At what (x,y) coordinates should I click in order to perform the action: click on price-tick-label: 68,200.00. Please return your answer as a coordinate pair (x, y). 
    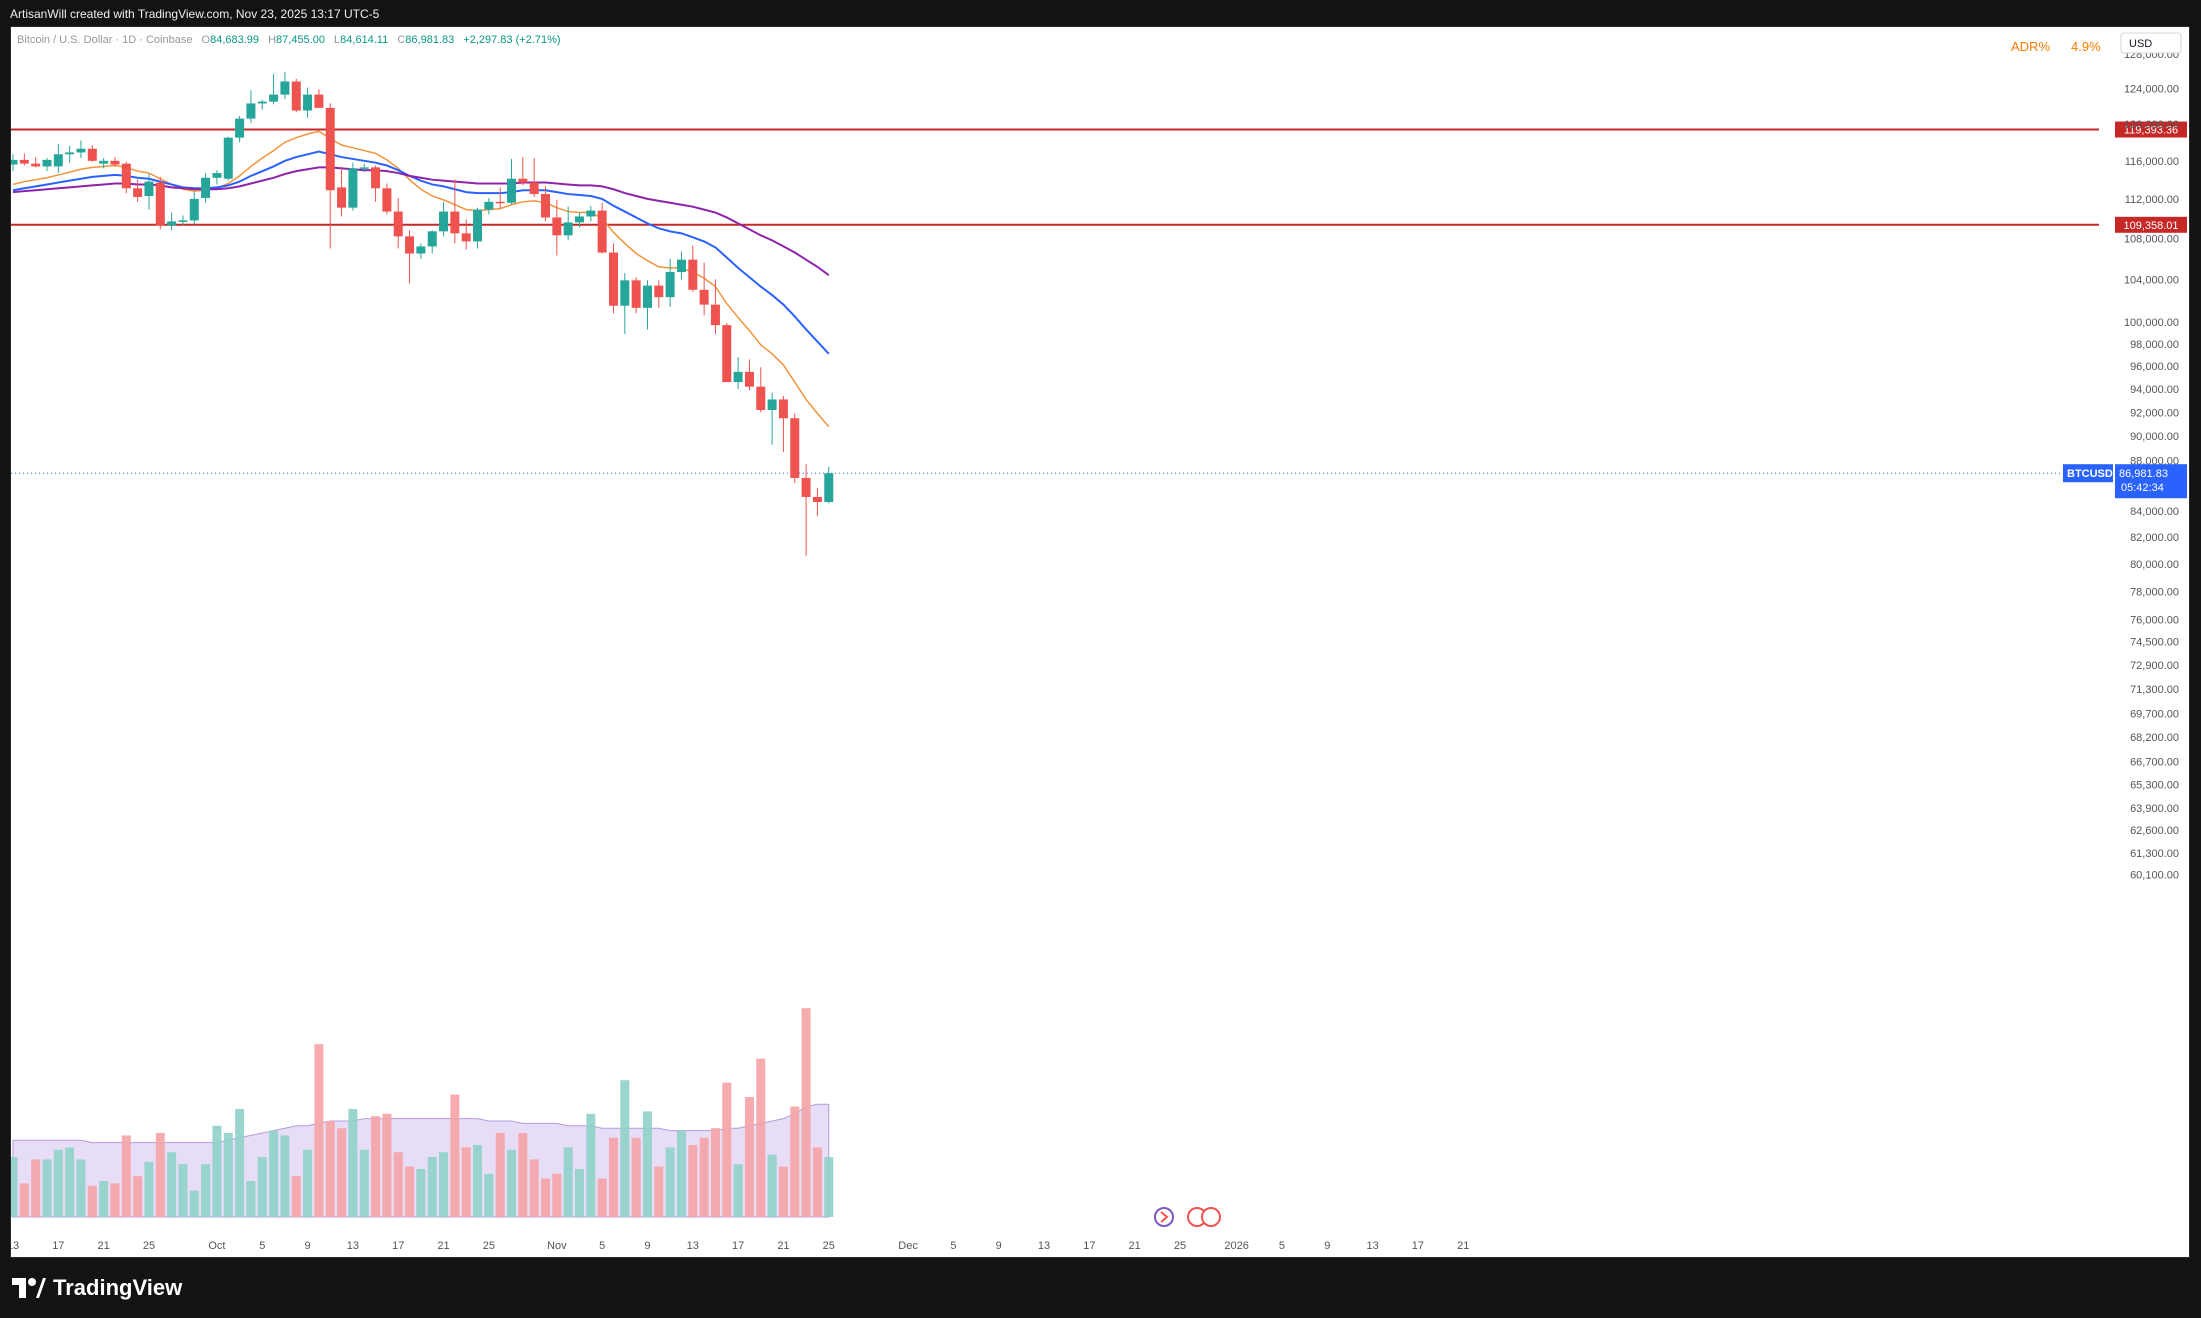
    Looking at the image, I should click on (2154, 738).